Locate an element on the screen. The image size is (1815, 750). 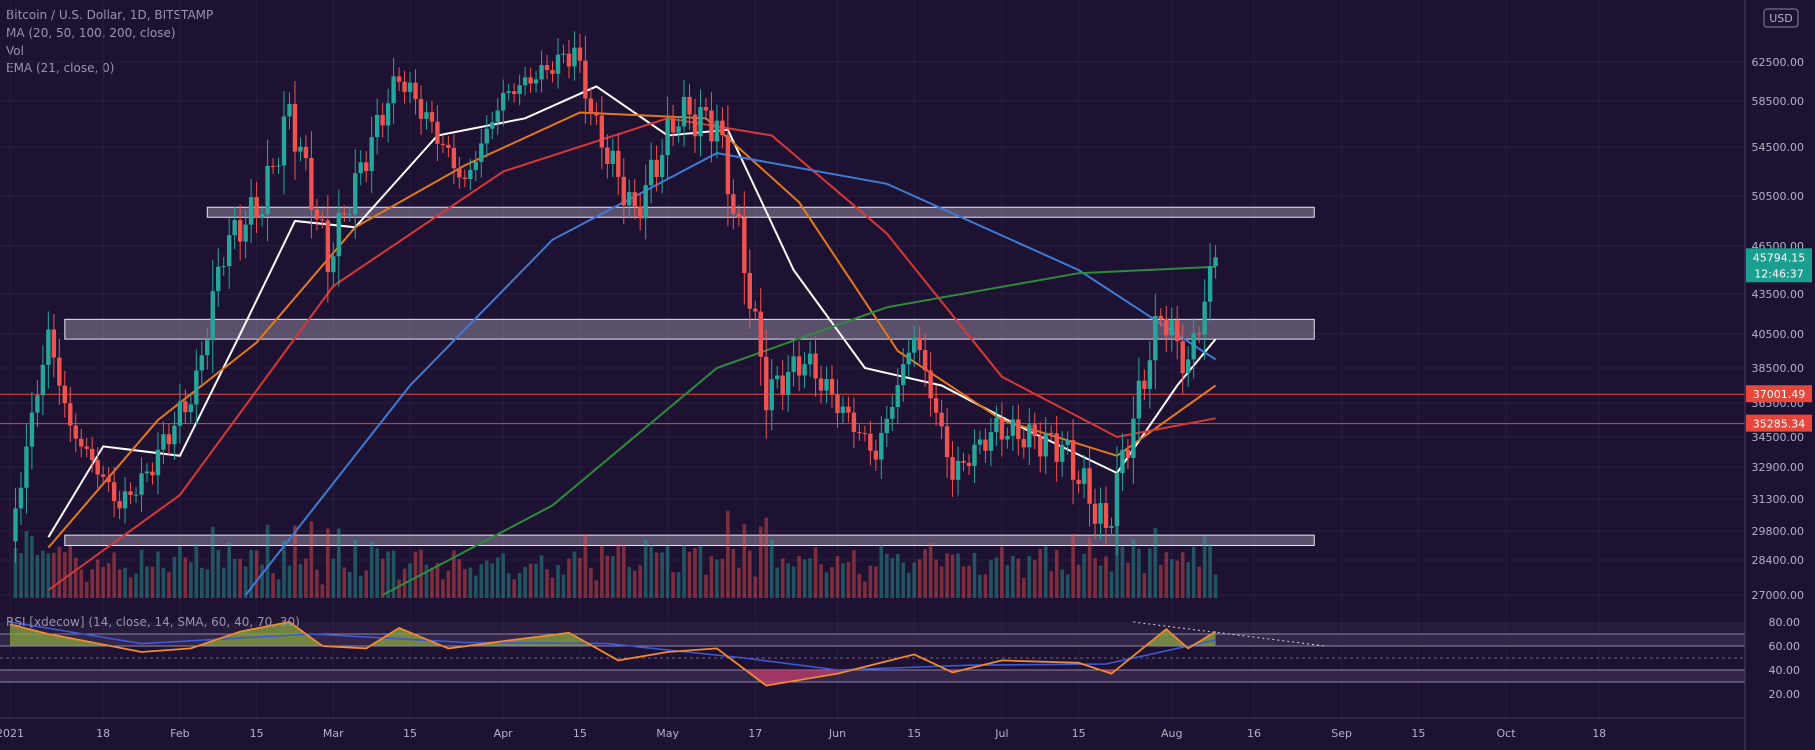
price-badge-value: 37001.49 is located at coordinates (1779, 394).